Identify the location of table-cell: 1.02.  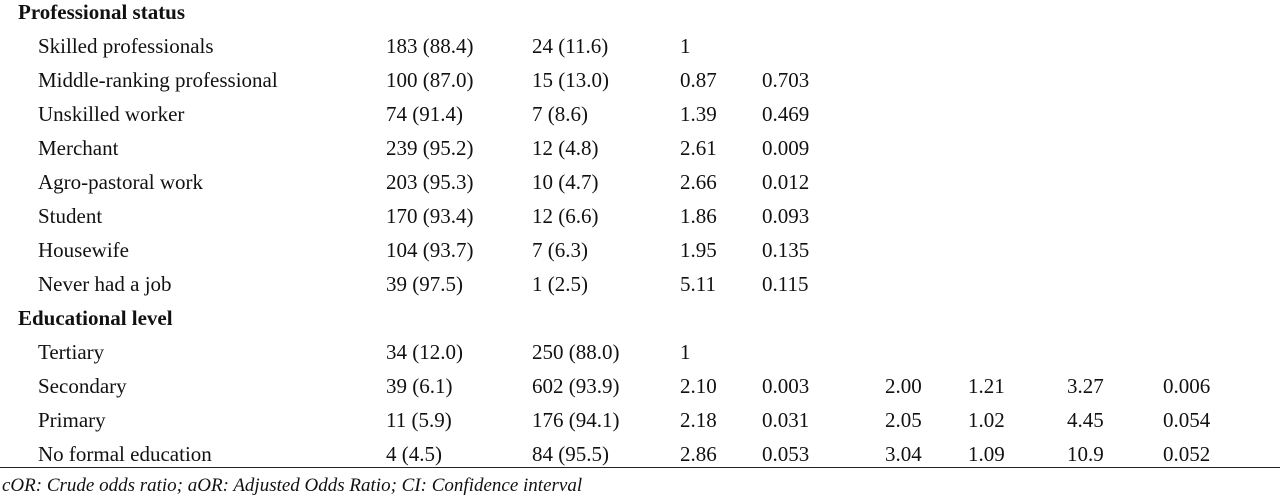
(986, 420).